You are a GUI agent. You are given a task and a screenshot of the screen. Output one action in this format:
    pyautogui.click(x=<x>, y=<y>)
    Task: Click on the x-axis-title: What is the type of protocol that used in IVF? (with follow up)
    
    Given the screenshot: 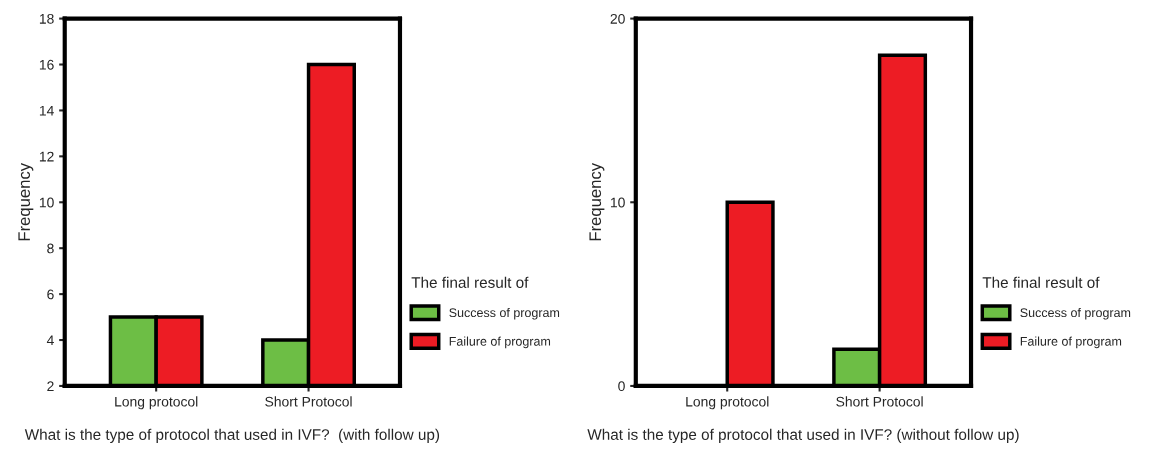 What is the action you would take?
    pyautogui.click(x=232, y=435)
    